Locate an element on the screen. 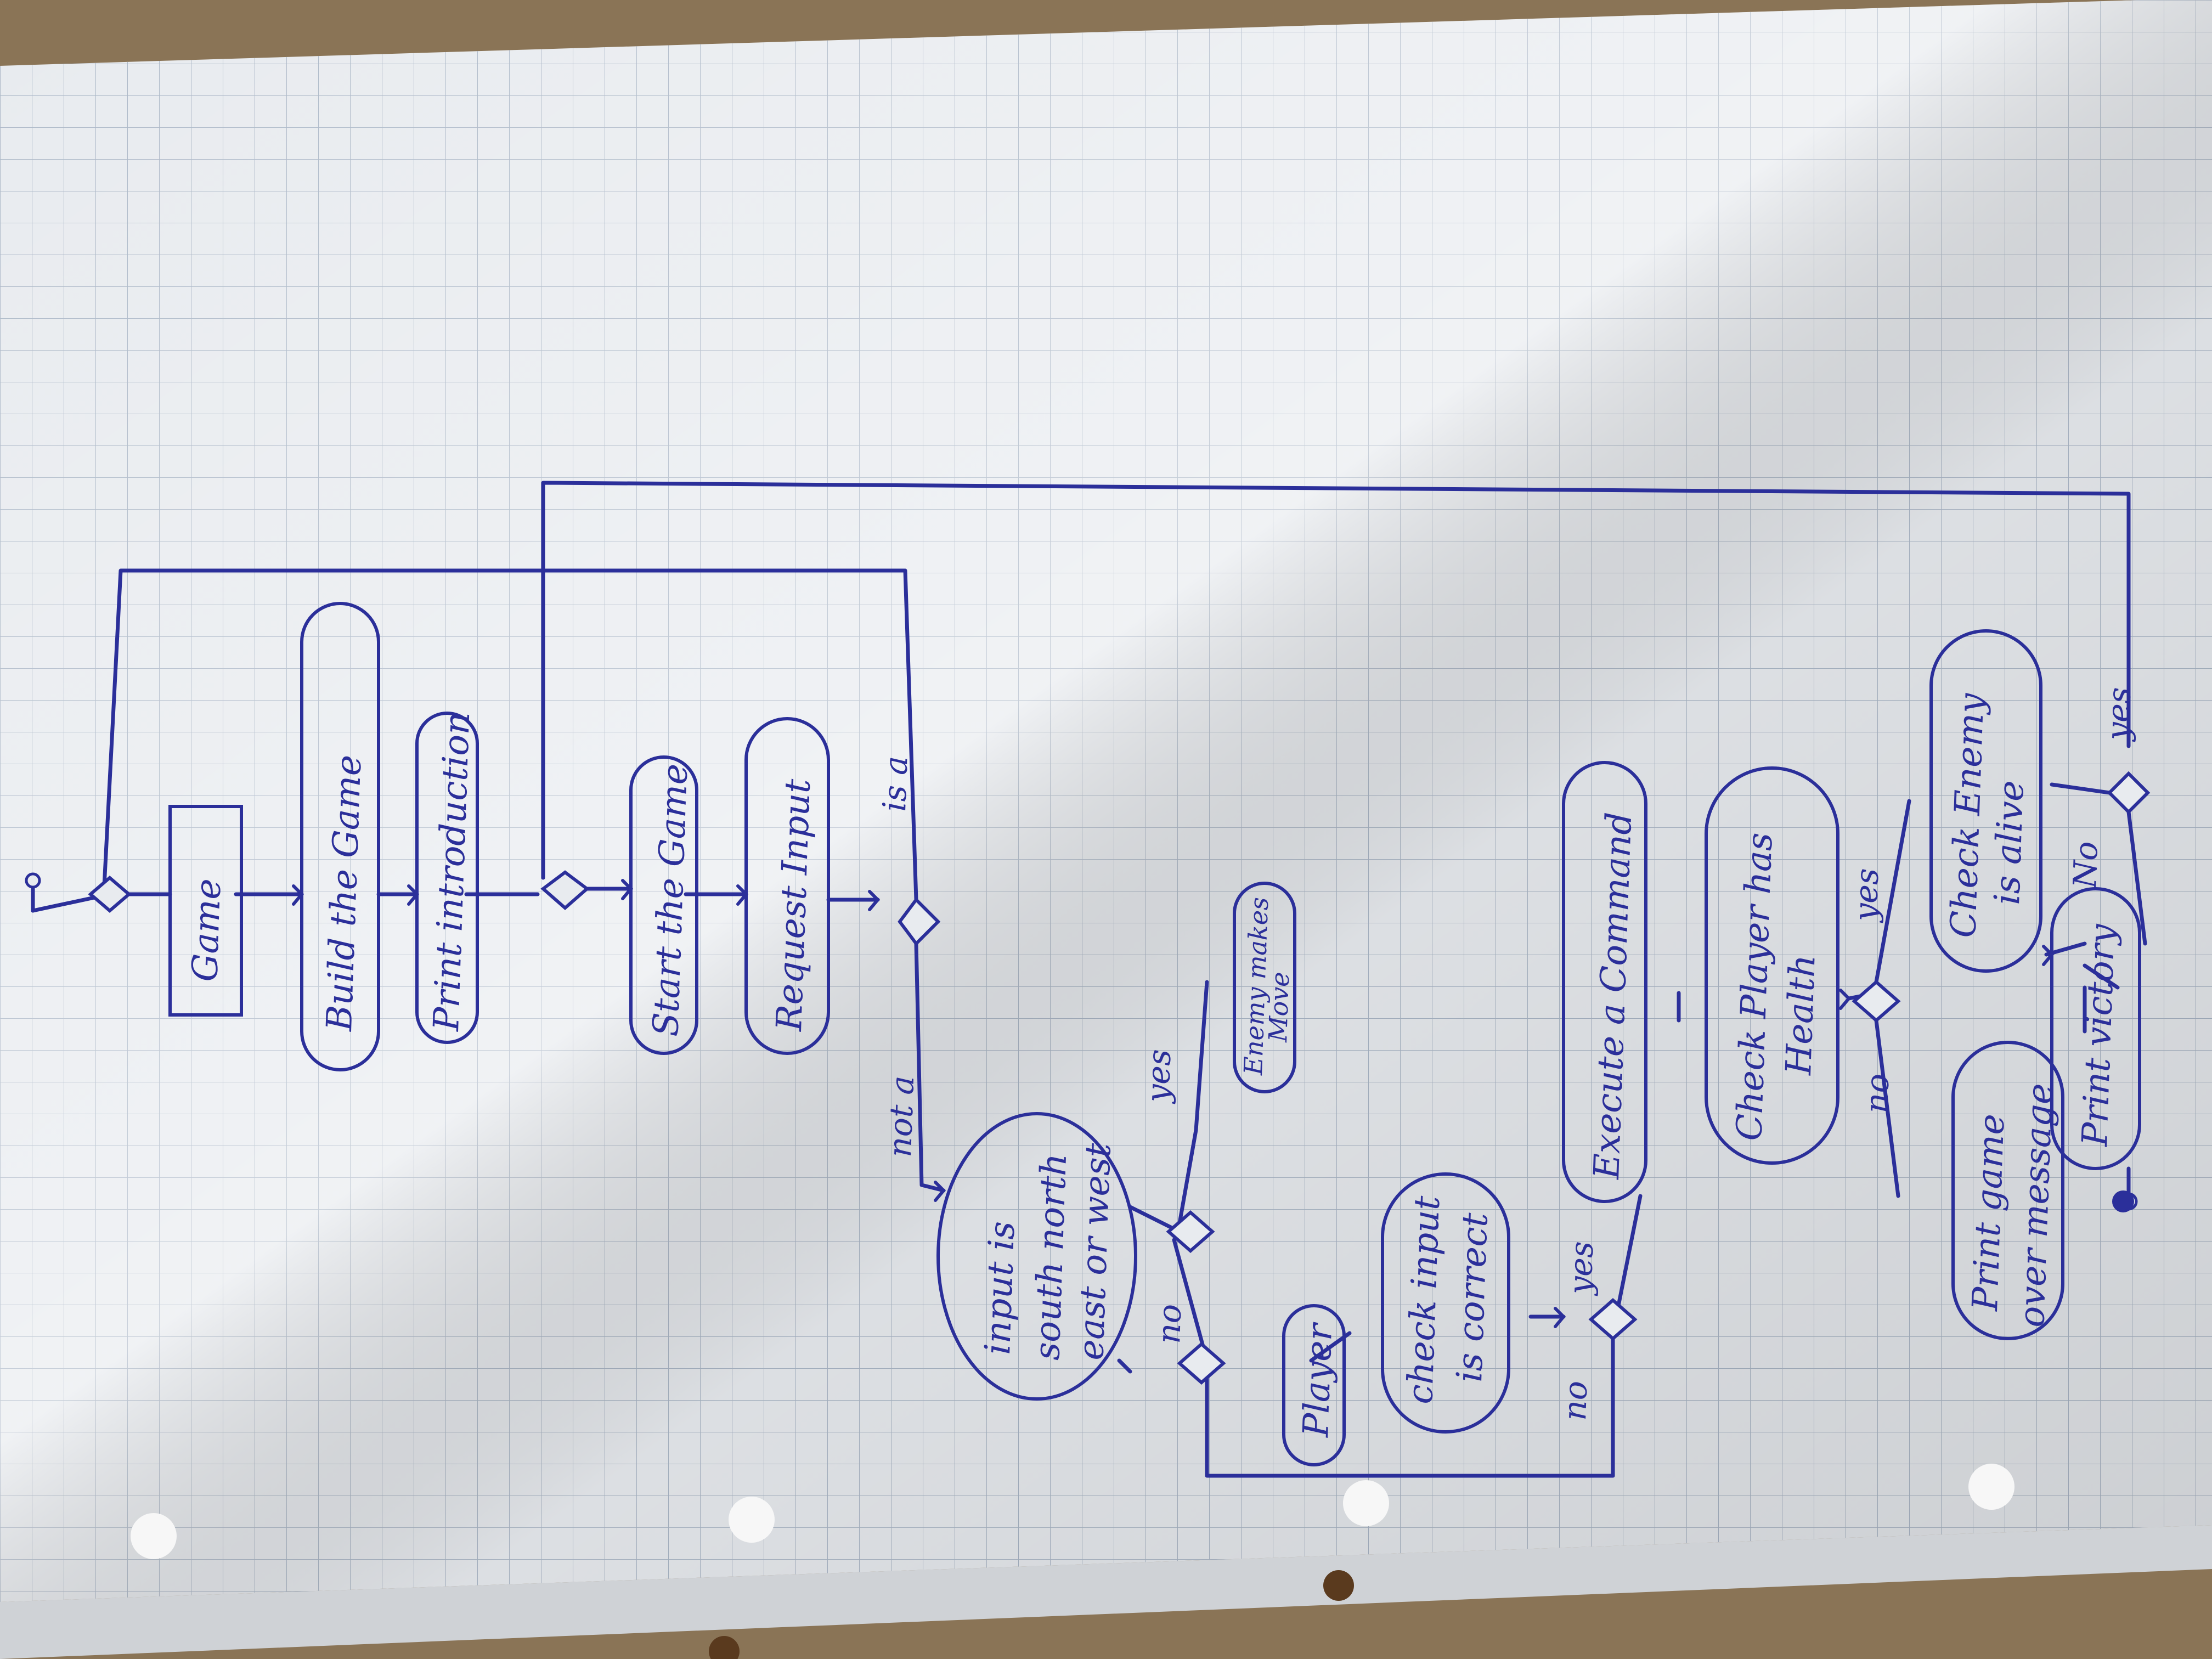 The image size is (2212, 1659). node-direction: input is south north east or west is located at coordinates (1036, 1256).